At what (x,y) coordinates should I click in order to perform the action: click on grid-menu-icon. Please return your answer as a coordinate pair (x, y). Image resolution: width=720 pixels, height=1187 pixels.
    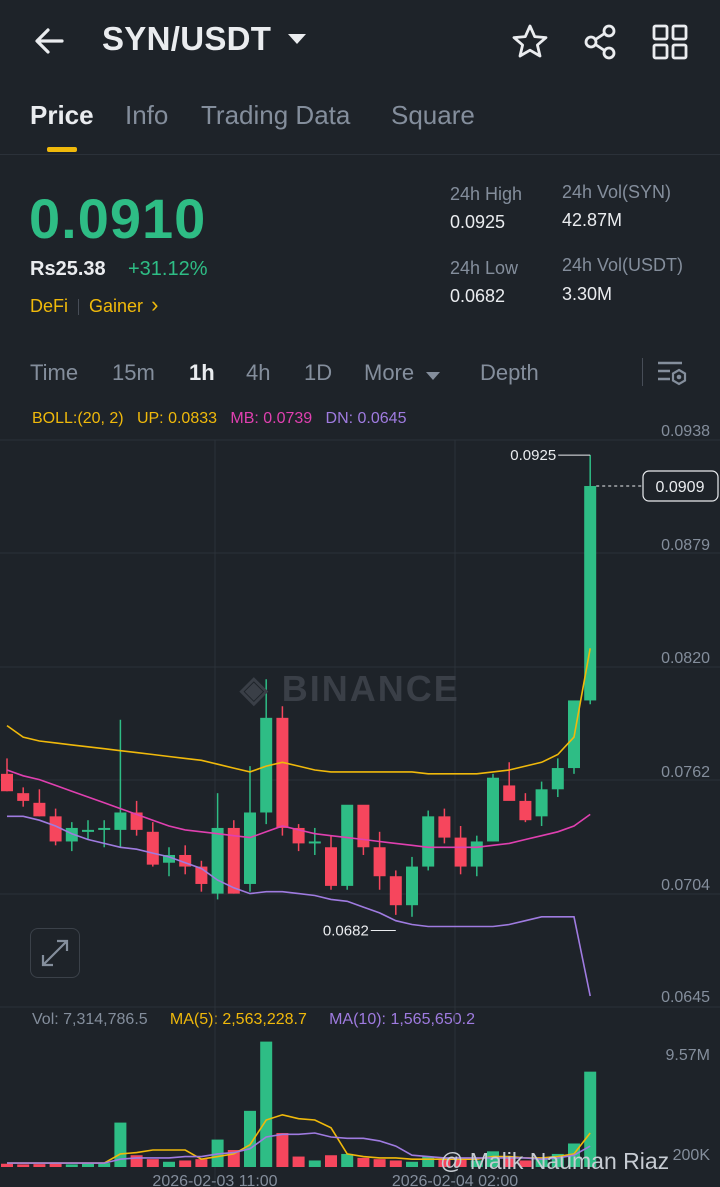
    Looking at the image, I should click on (670, 42).